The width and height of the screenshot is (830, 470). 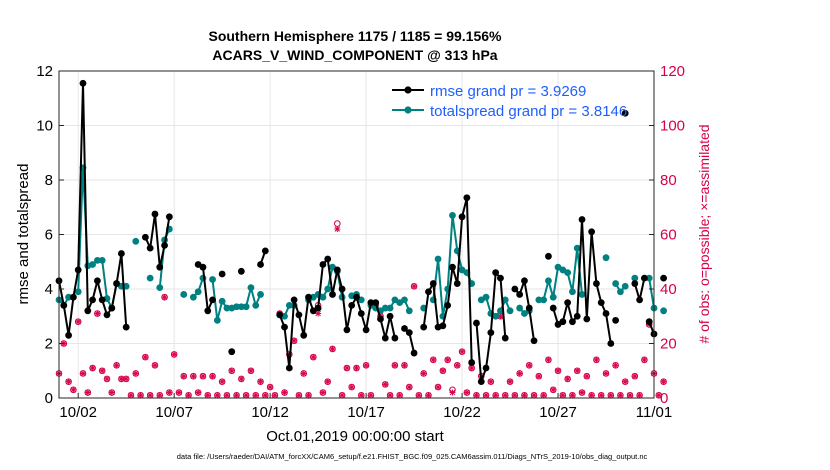 I want to click on left-tick-label: 6, so click(x=49, y=235).